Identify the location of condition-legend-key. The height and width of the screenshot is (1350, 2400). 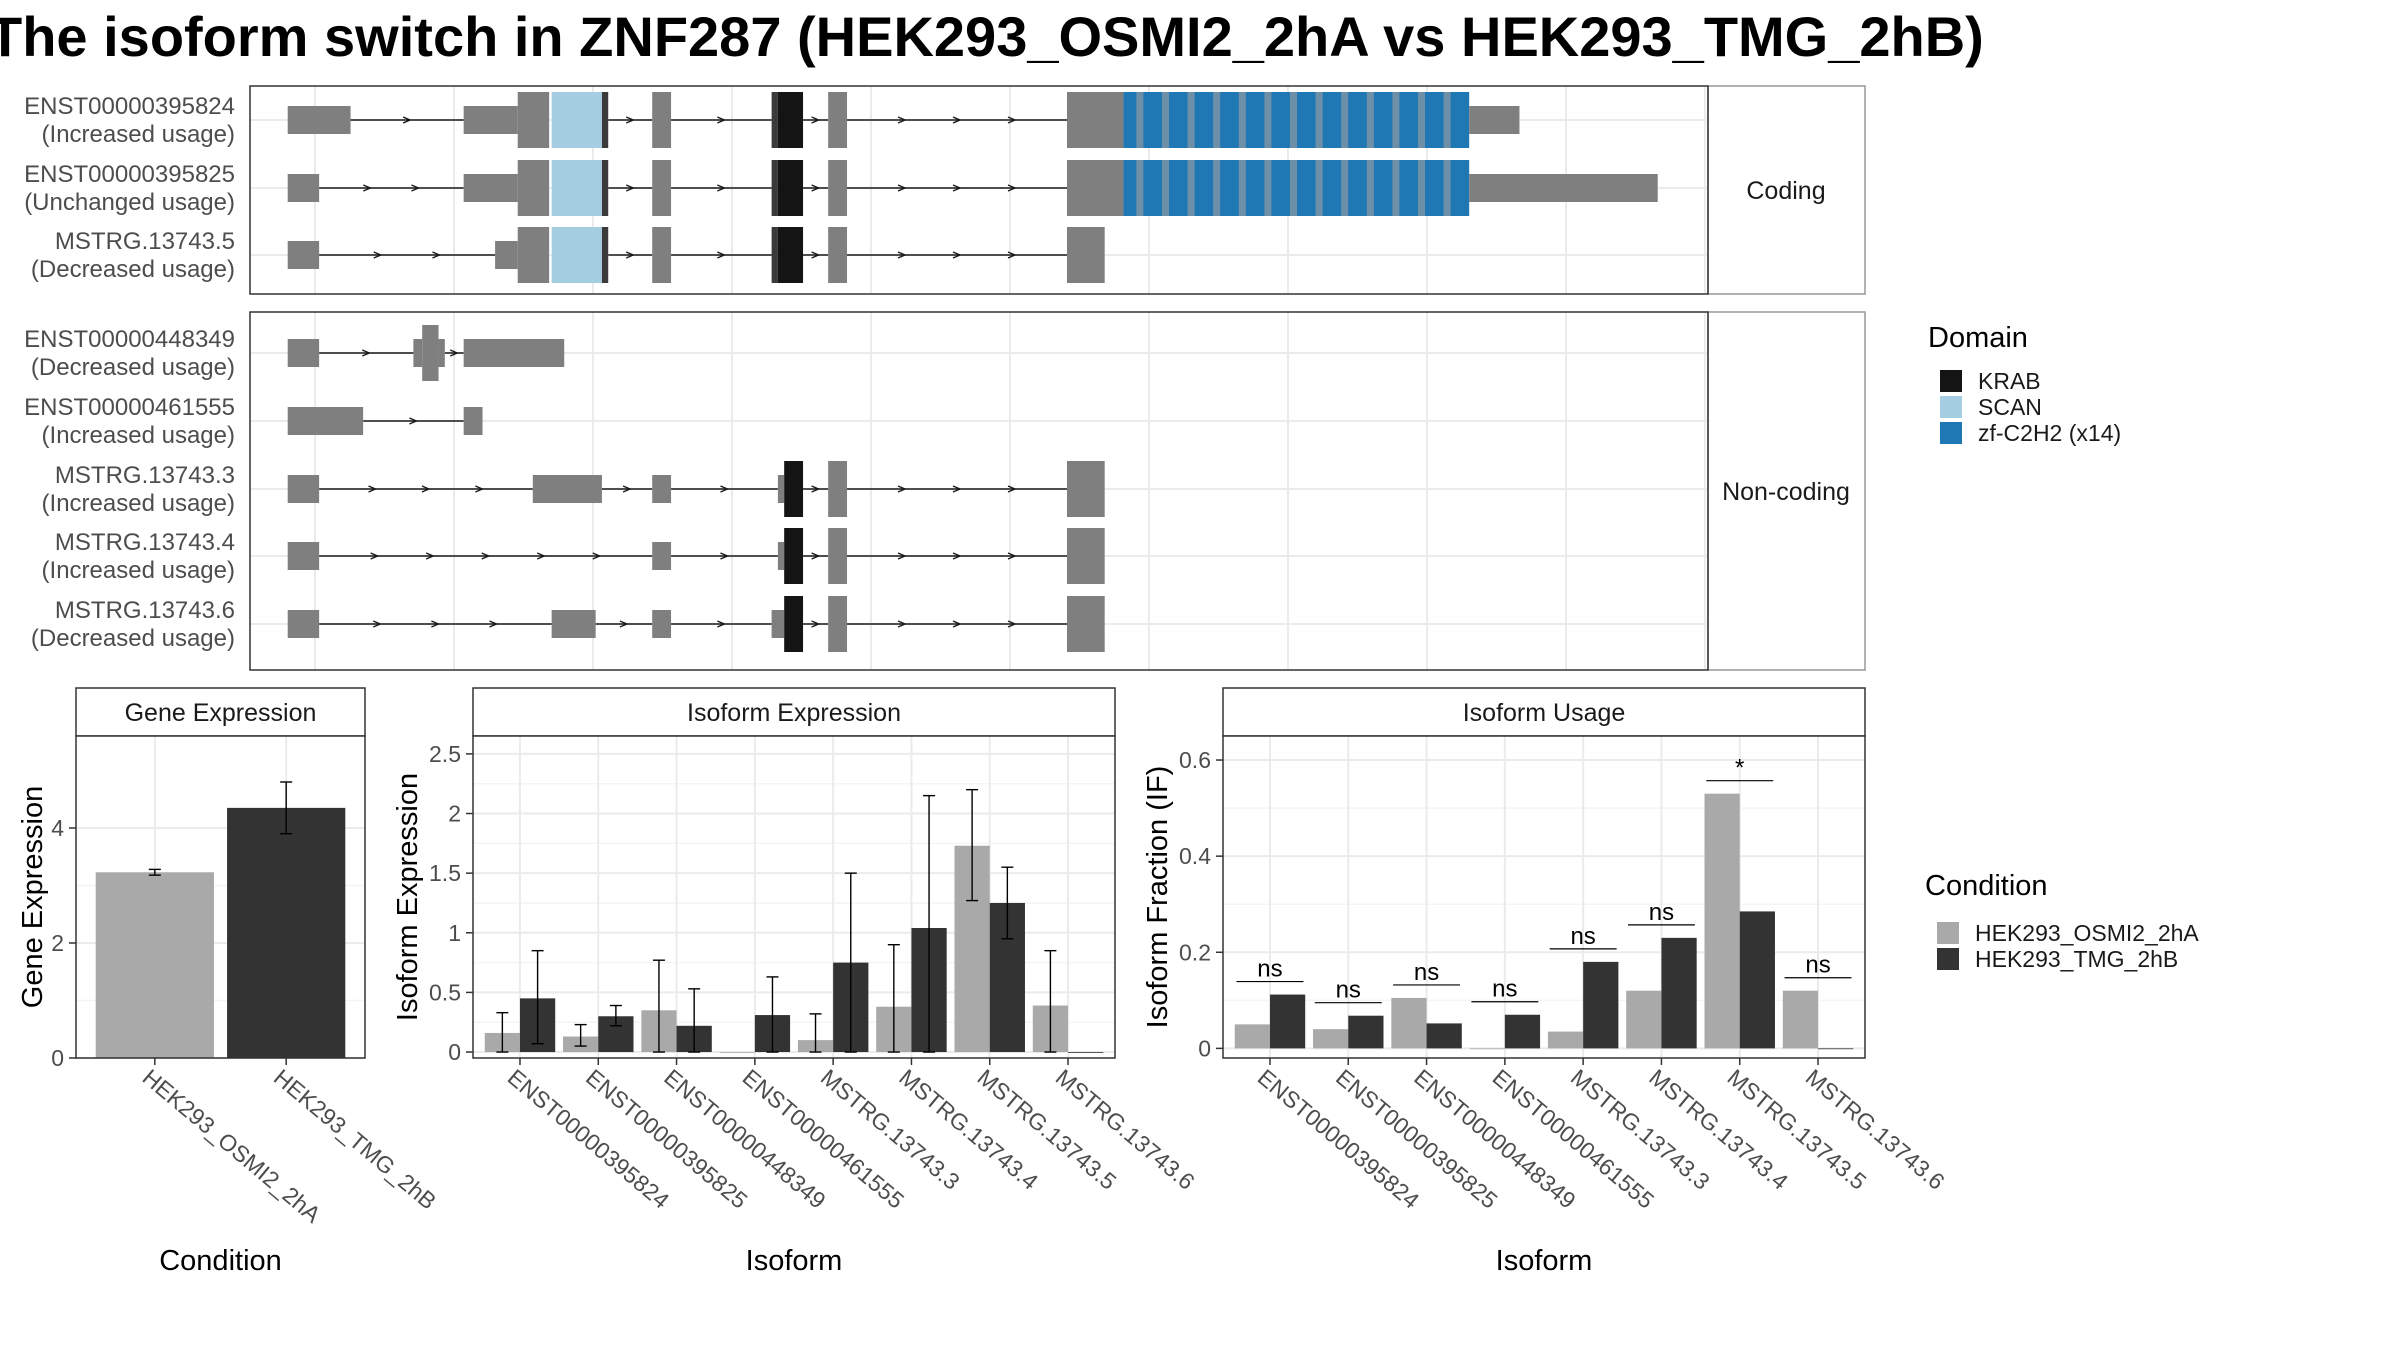
(1948, 959).